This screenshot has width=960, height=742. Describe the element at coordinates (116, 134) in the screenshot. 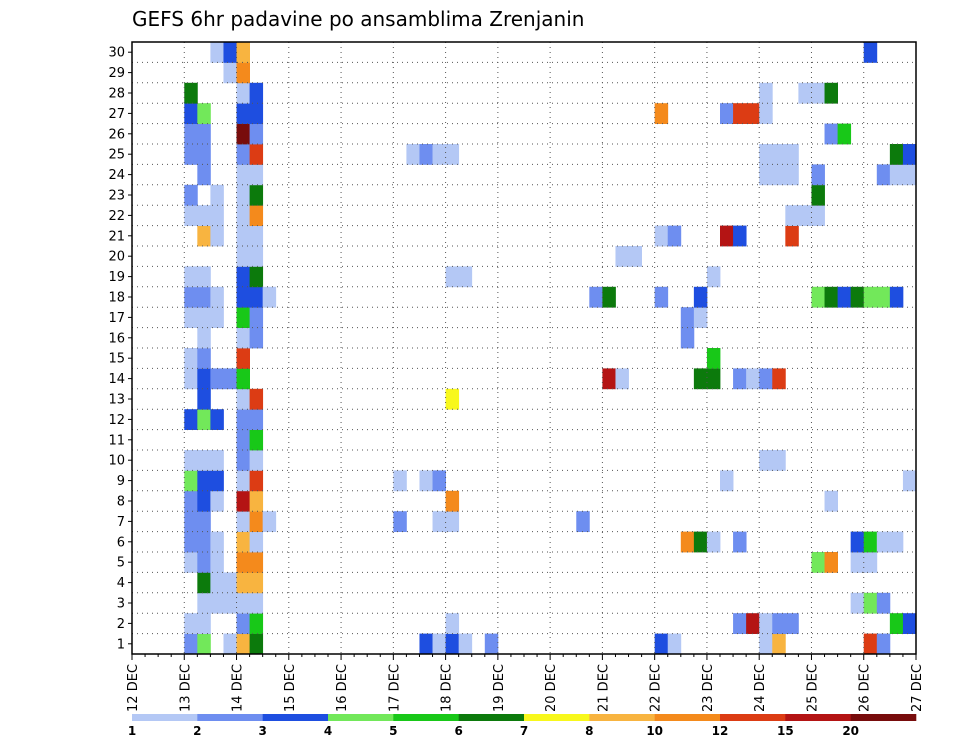

I see `y-tick-label: 26` at that location.